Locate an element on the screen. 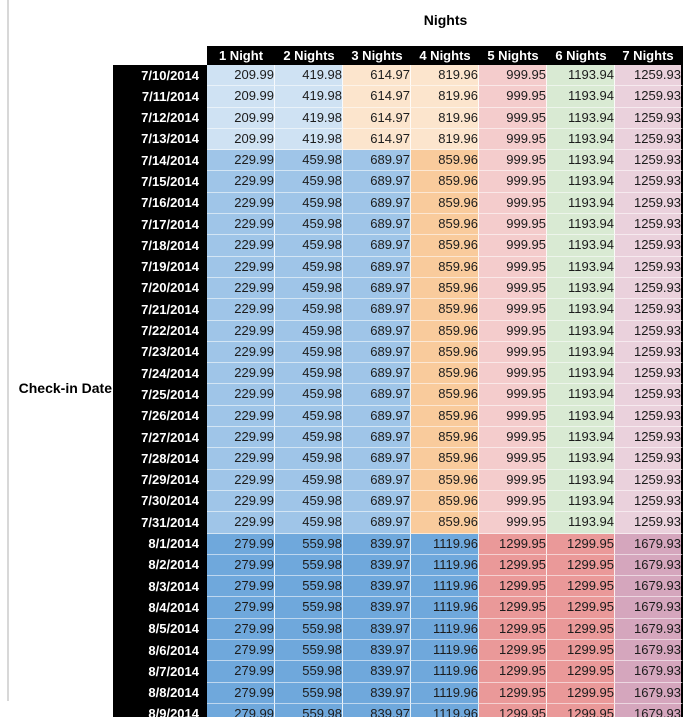 Image resolution: width=688 pixels, height=717 pixels. row-date-label: 7/11/2014 is located at coordinates (160, 97).